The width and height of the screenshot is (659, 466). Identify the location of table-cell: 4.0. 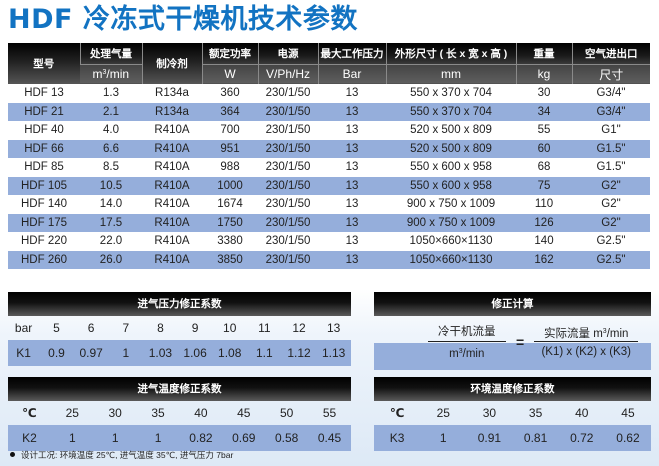
(111, 130).